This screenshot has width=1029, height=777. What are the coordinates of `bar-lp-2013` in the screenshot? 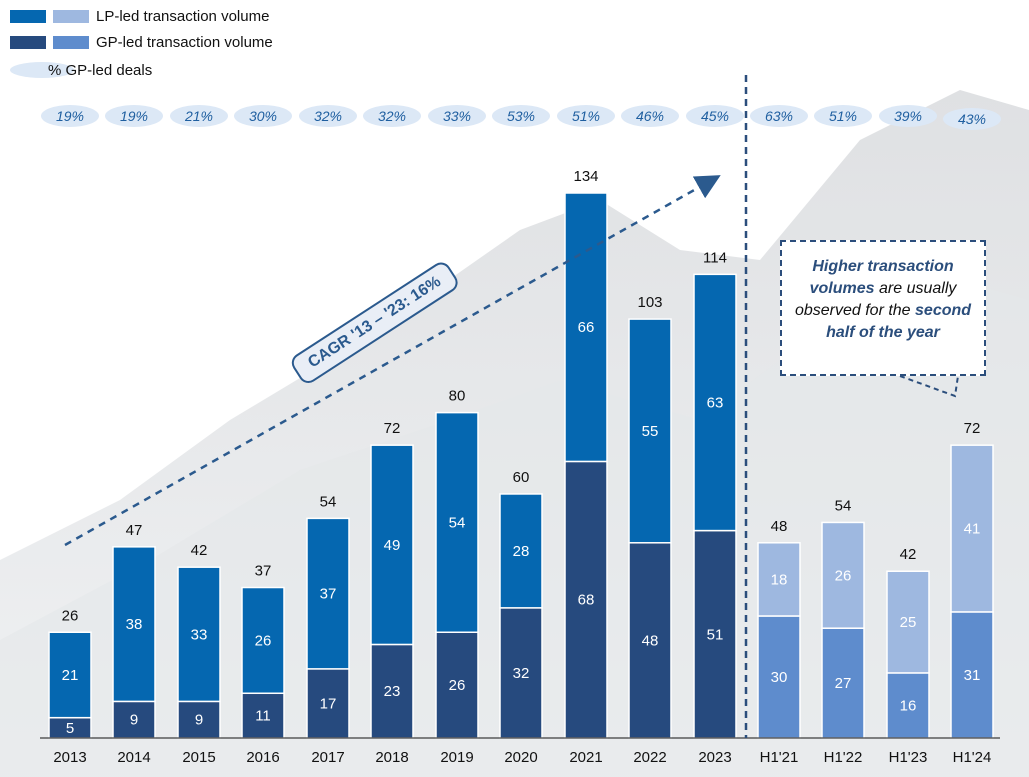 It's located at (70, 675).